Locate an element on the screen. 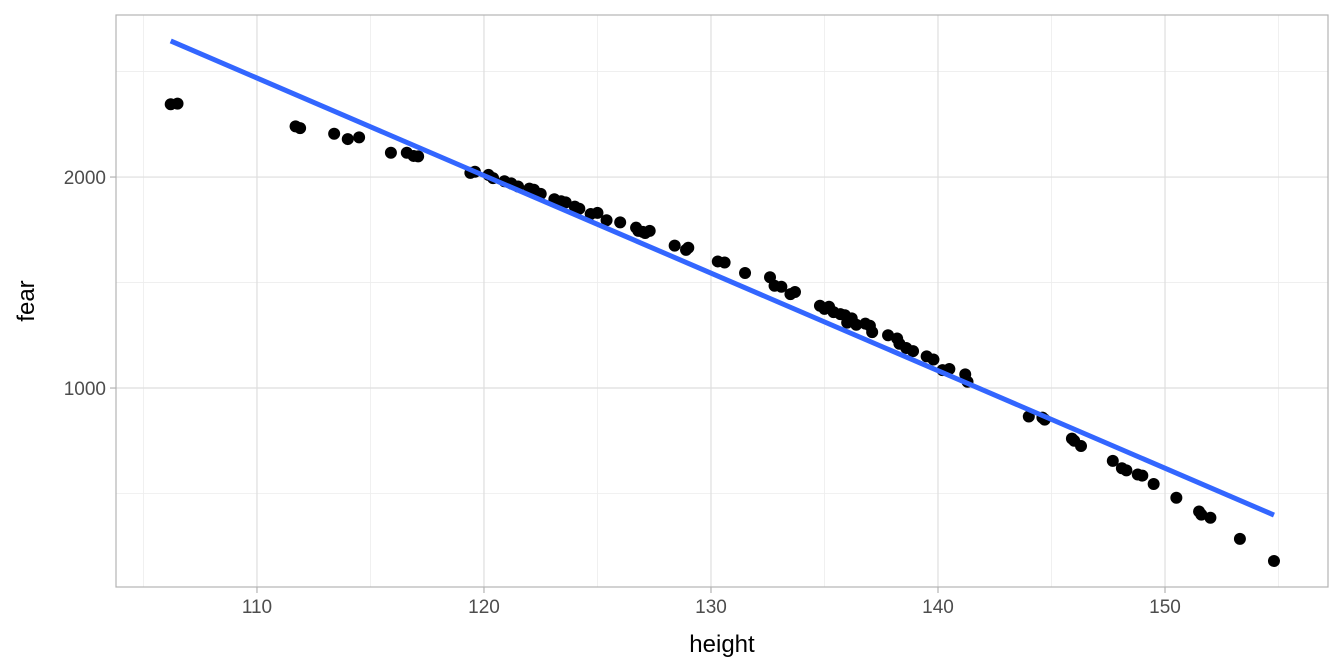 The height and width of the screenshot is (672, 1344). x-axis-title: height is located at coordinates (722, 644).